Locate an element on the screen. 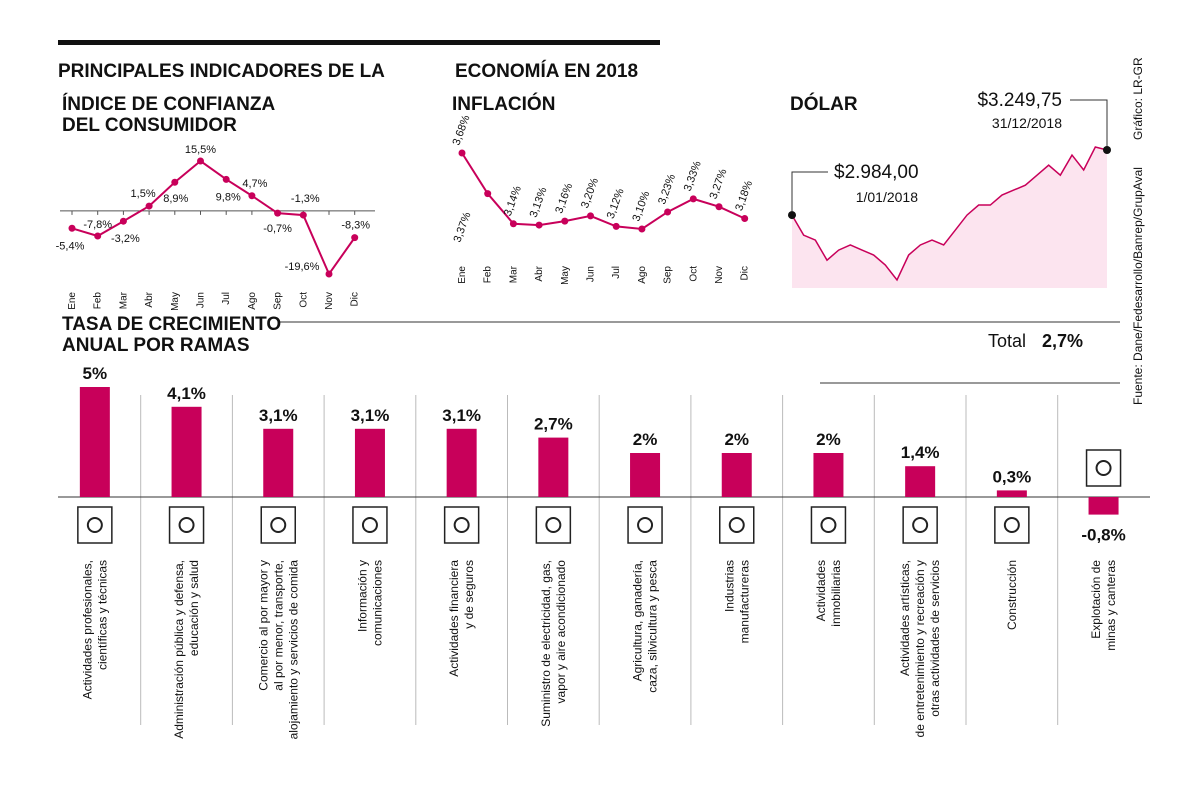  category-label: Actividades profesionales, is located at coordinates (87, 629).